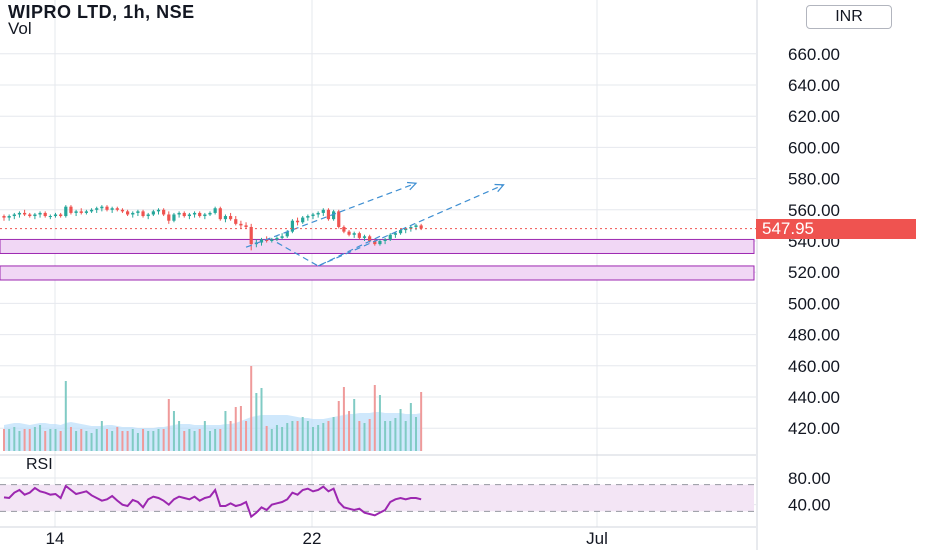 The image size is (932, 550). Describe the element at coordinates (213, 431) in the screenshot. I see `volume-ma-area` at that location.